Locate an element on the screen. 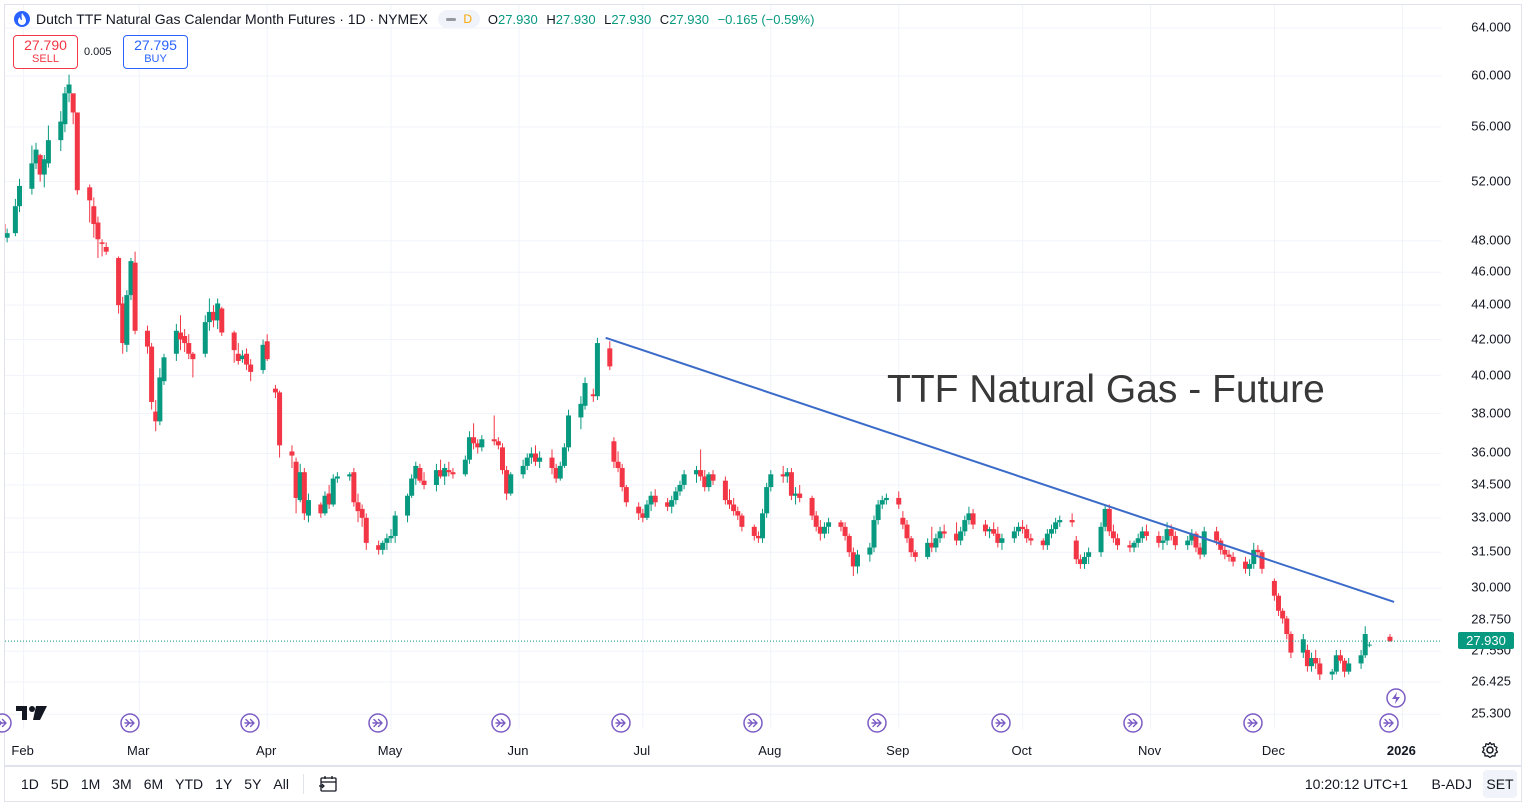 Image resolution: width=1524 pixels, height=806 pixels. range-5d-button: 5D is located at coordinates (59, 784).